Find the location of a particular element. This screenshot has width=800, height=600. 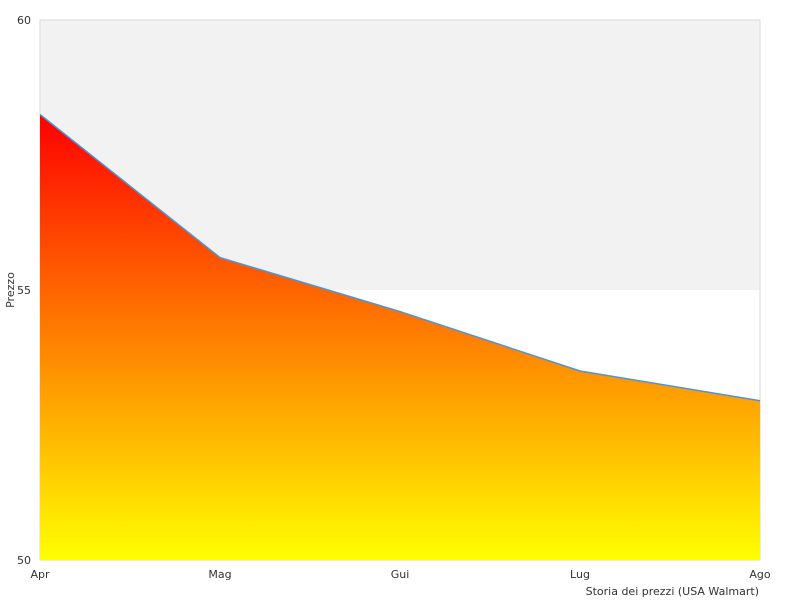

x-axis: Apr Mag Gui Lug Ago is located at coordinates (400, 574).